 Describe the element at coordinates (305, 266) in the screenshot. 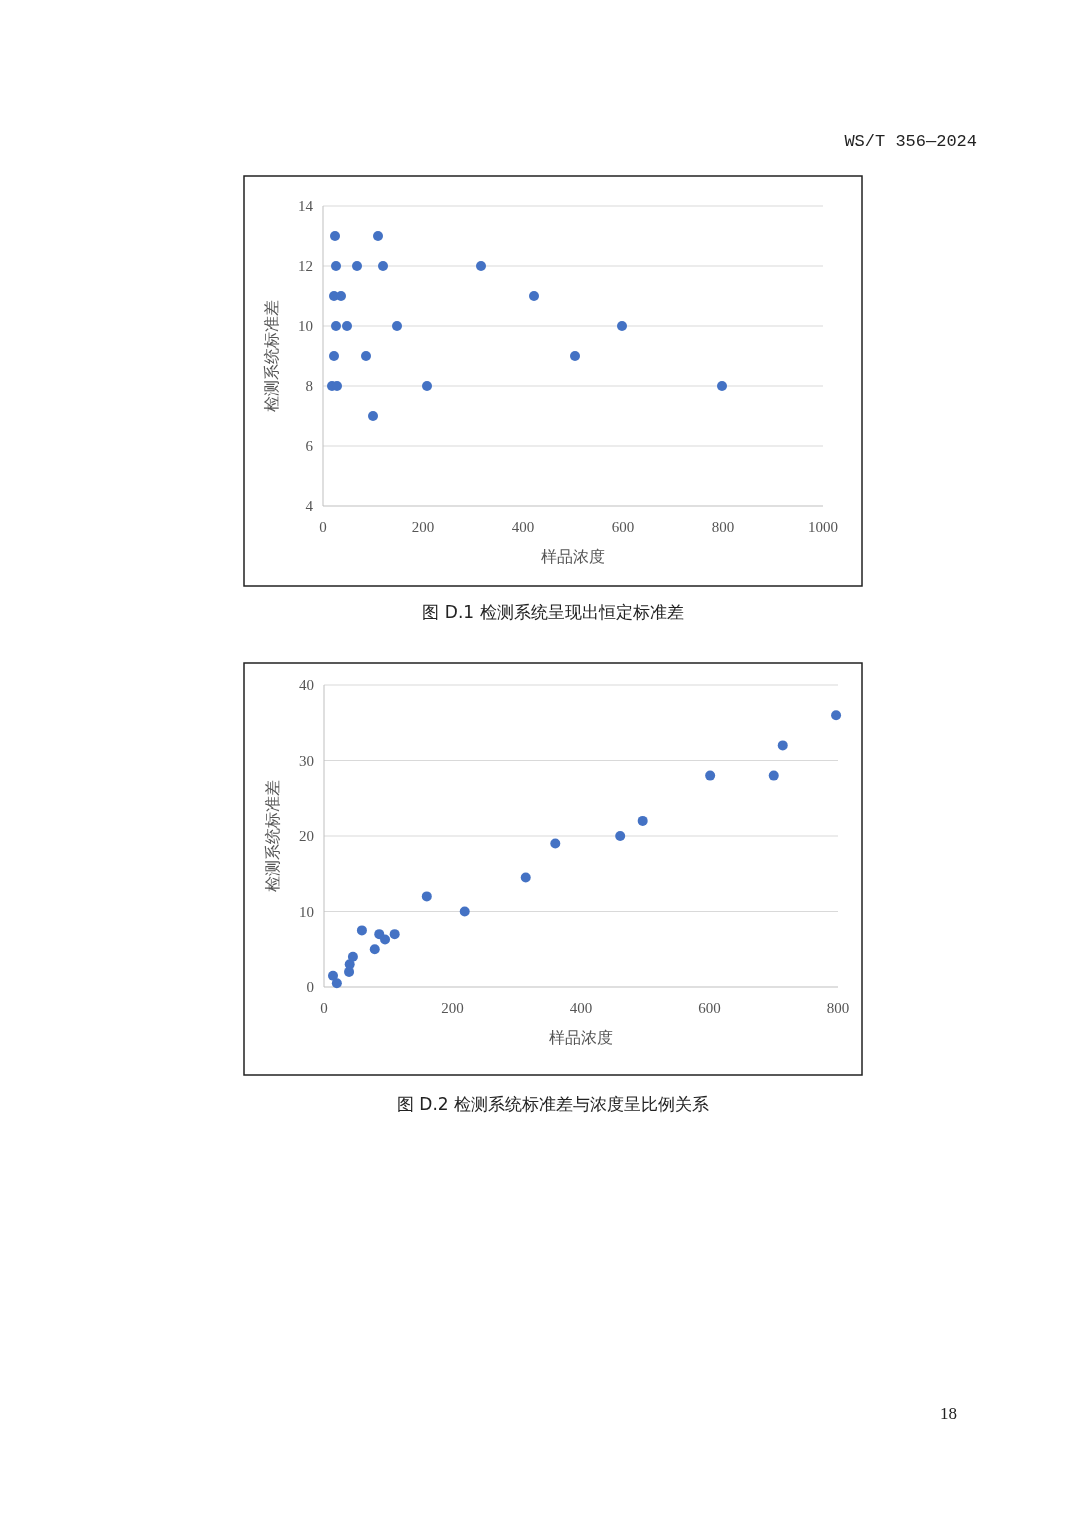

I see `y-tick-label: 12` at that location.